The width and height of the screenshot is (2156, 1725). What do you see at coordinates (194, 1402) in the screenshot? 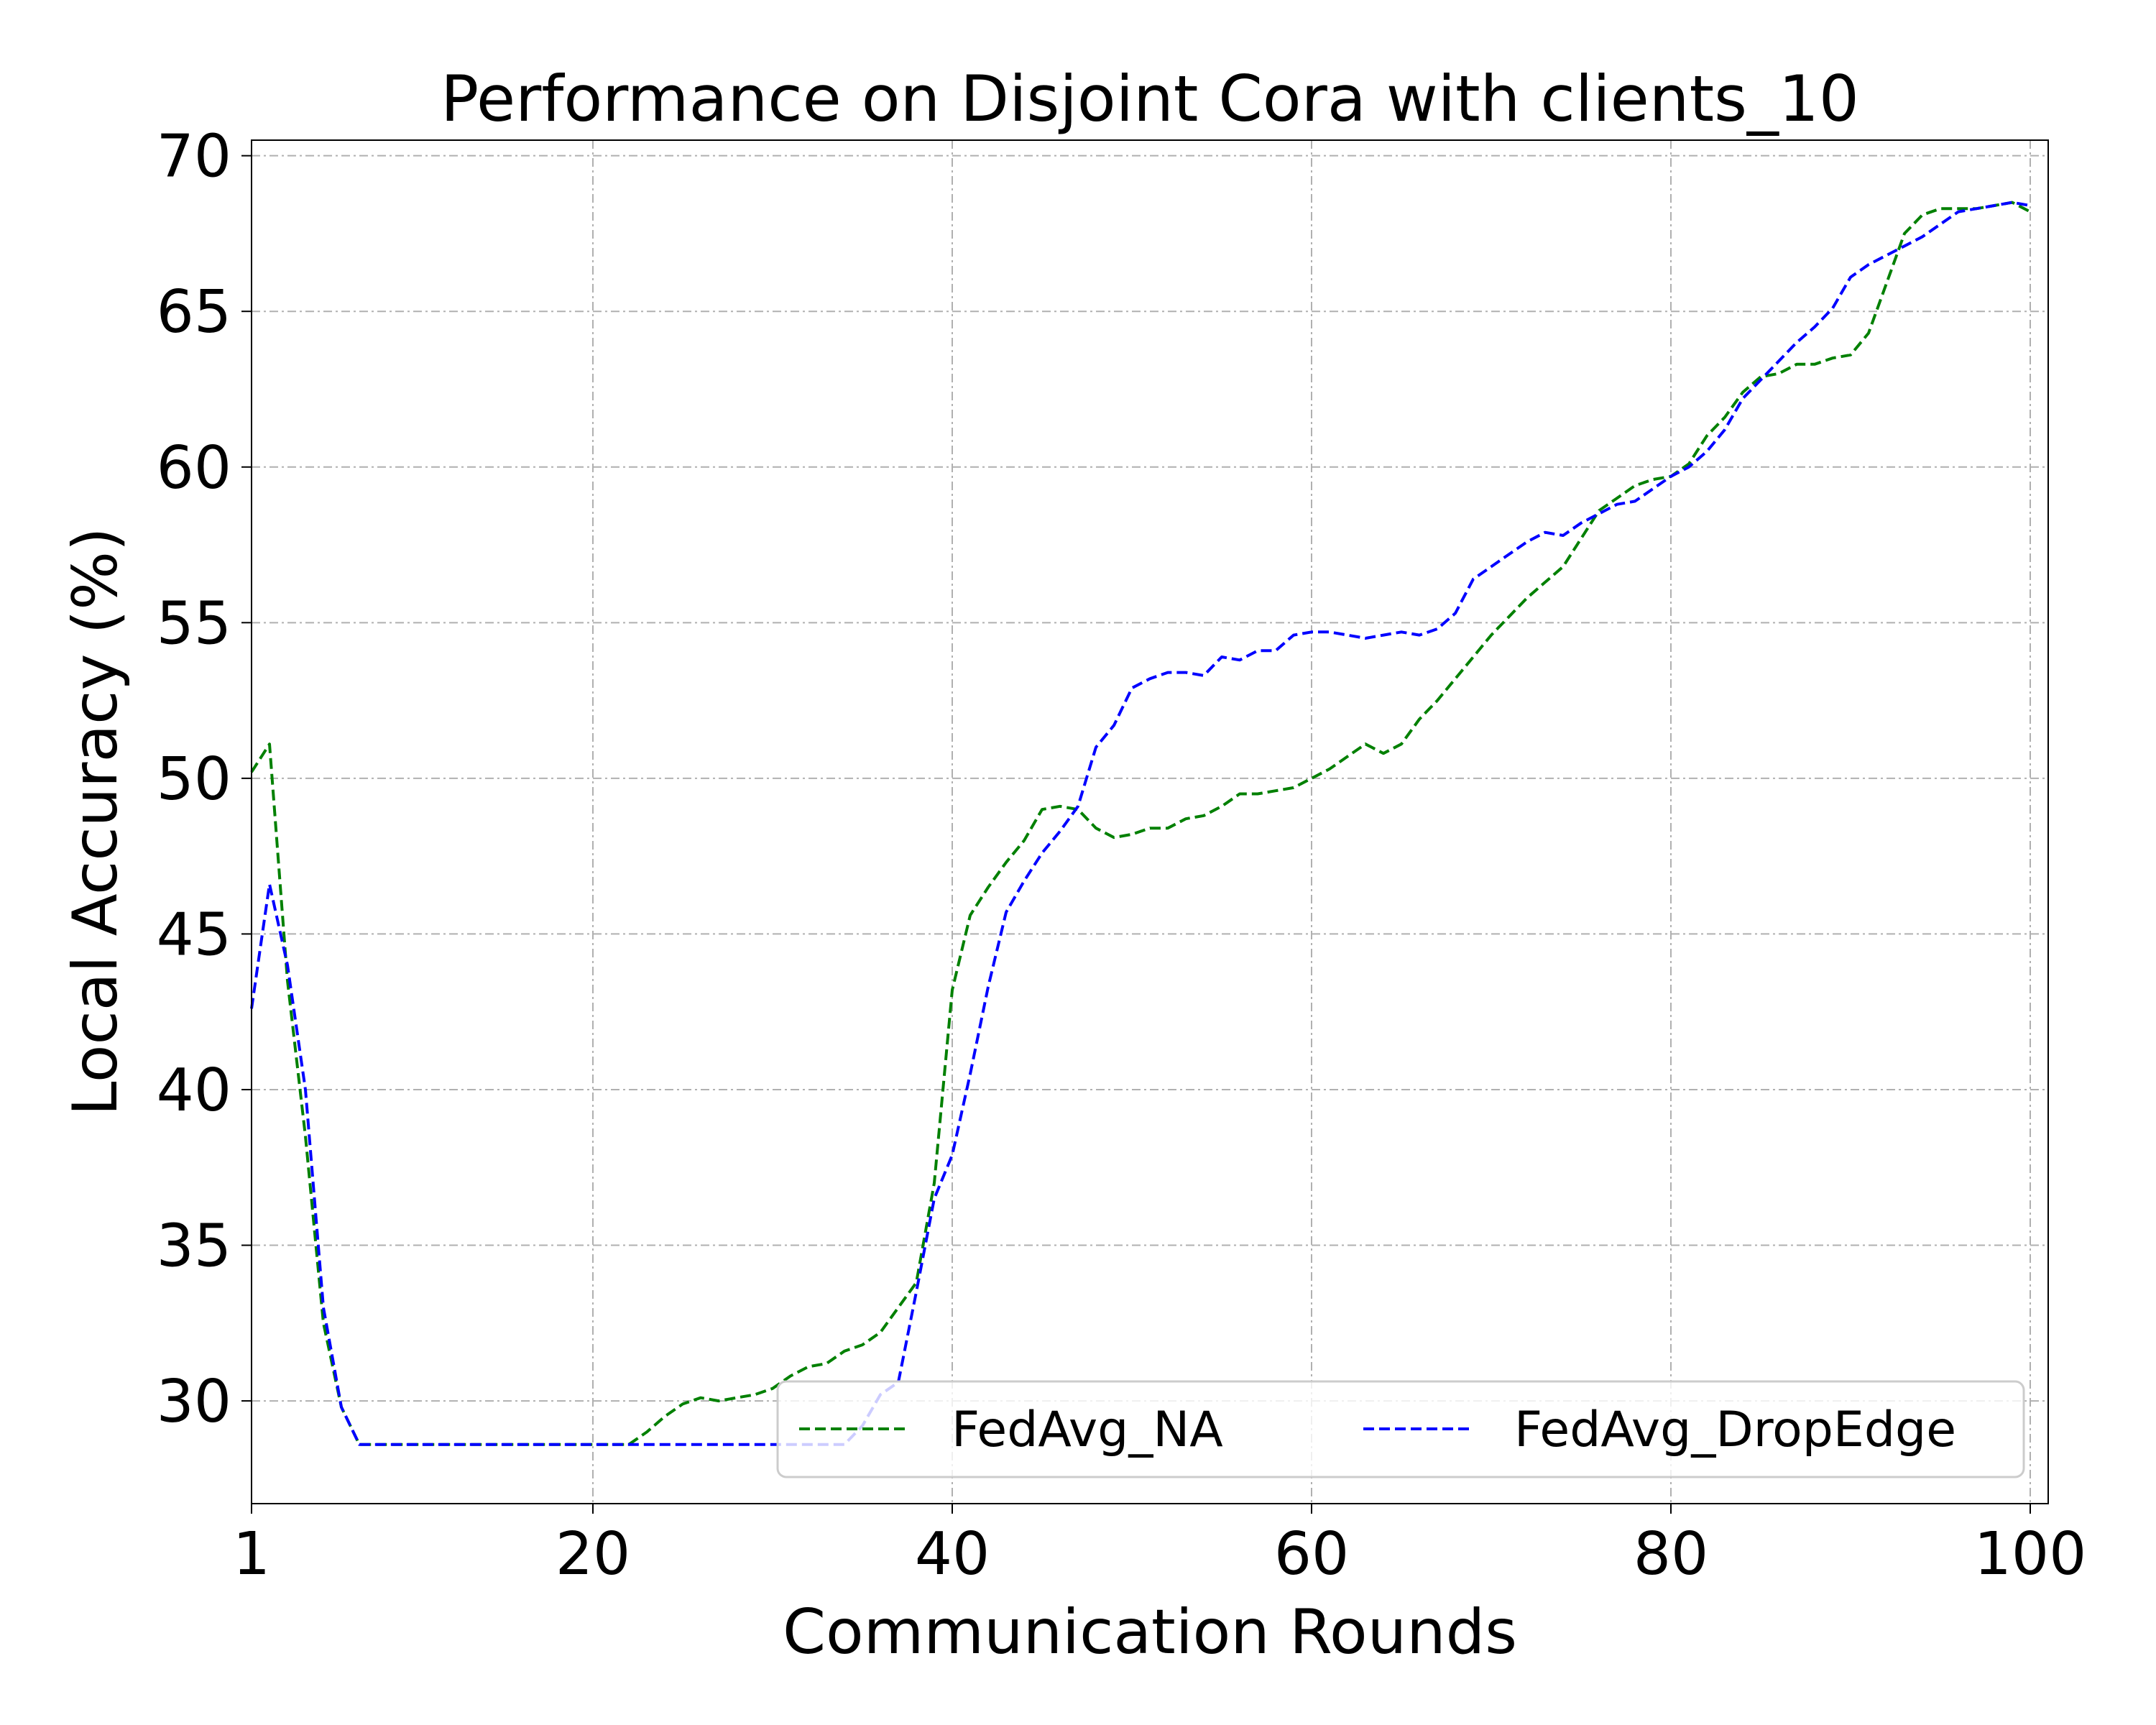
I see `y-tick-label: 30` at bounding box center [194, 1402].